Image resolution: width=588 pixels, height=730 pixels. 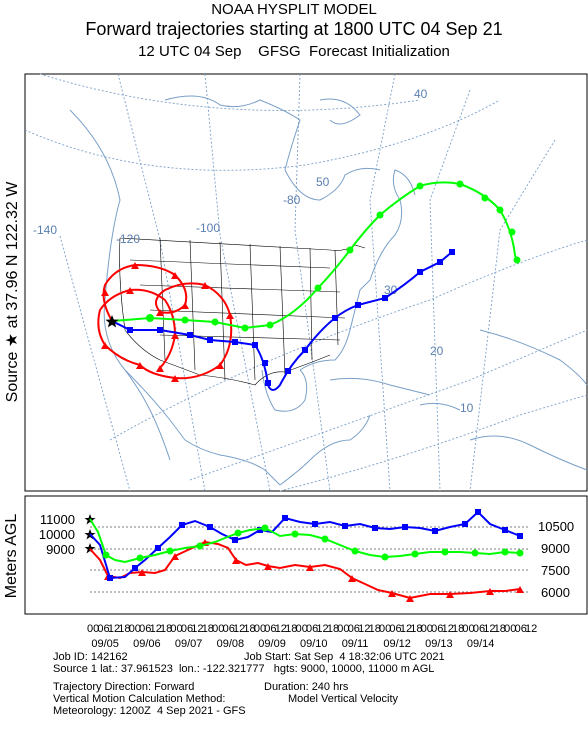 What do you see at coordinates (314, 644) in the screenshot?
I see `date-tick: 09/10` at bounding box center [314, 644].